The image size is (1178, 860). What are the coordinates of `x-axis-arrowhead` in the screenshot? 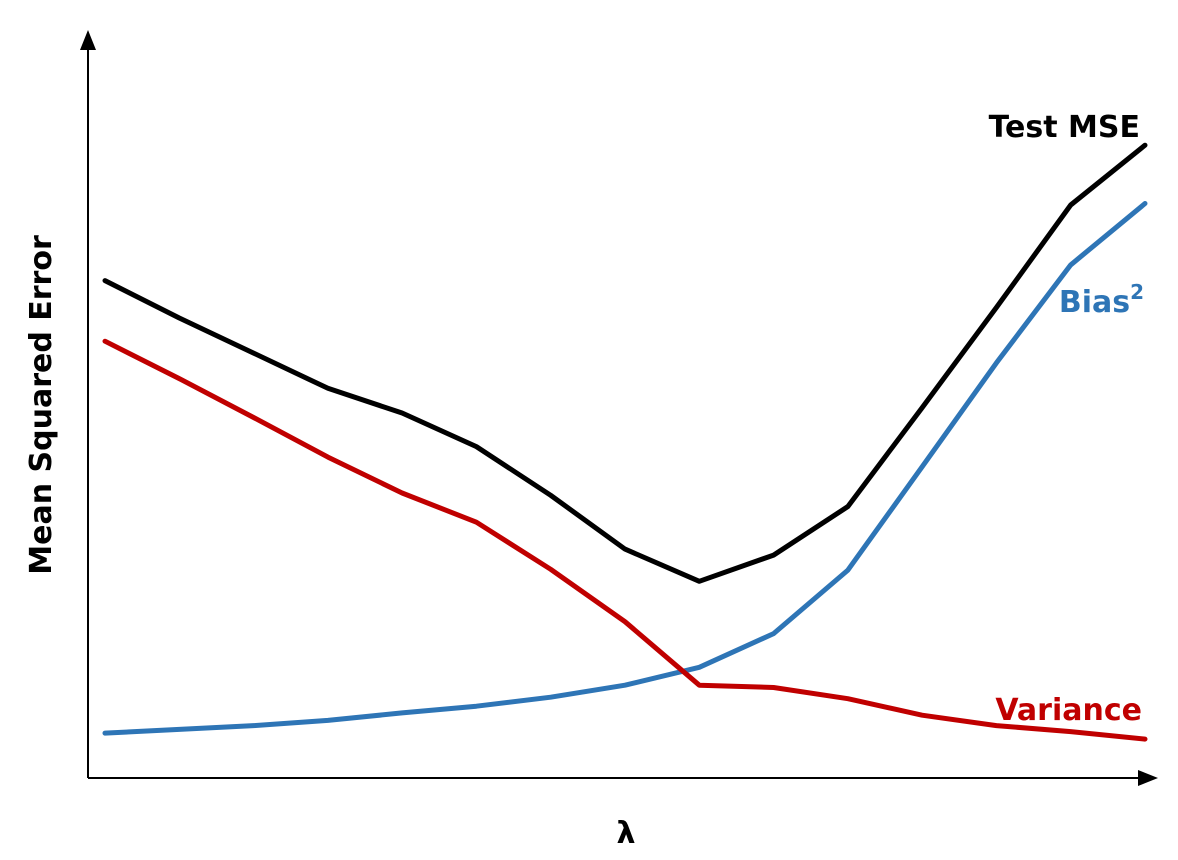 It's located at (1148, 778).